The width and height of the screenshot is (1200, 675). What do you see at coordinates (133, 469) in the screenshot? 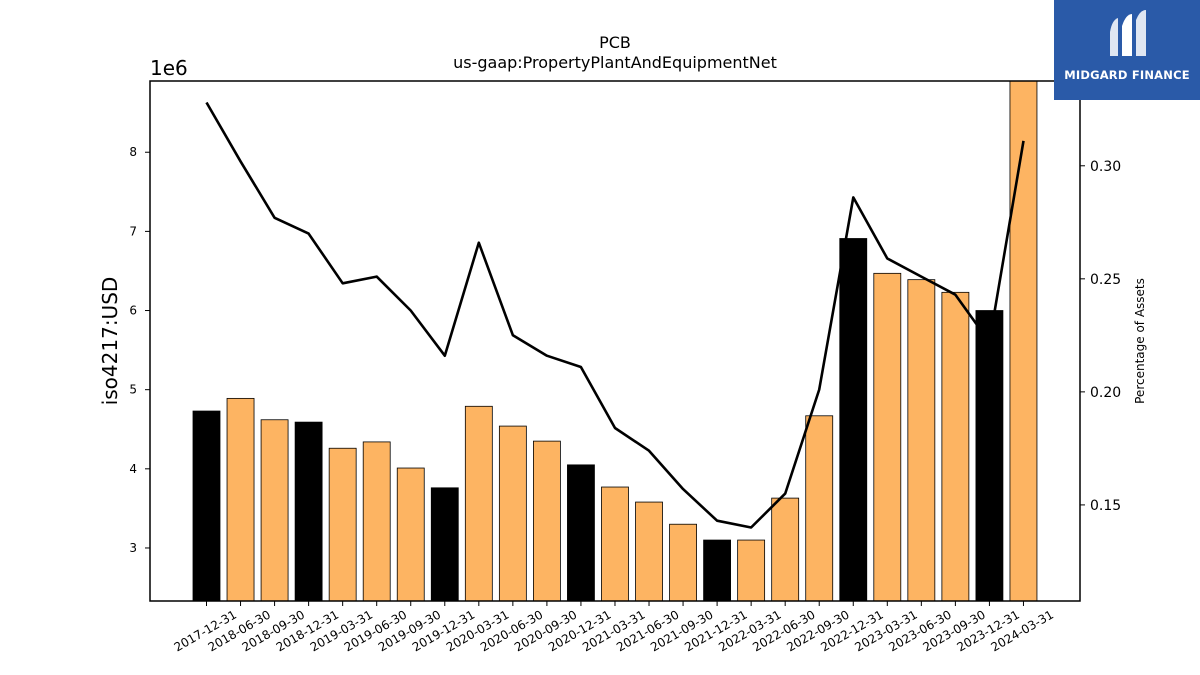
I see `y-tick-label: 4` at bounding box center [133, 469].